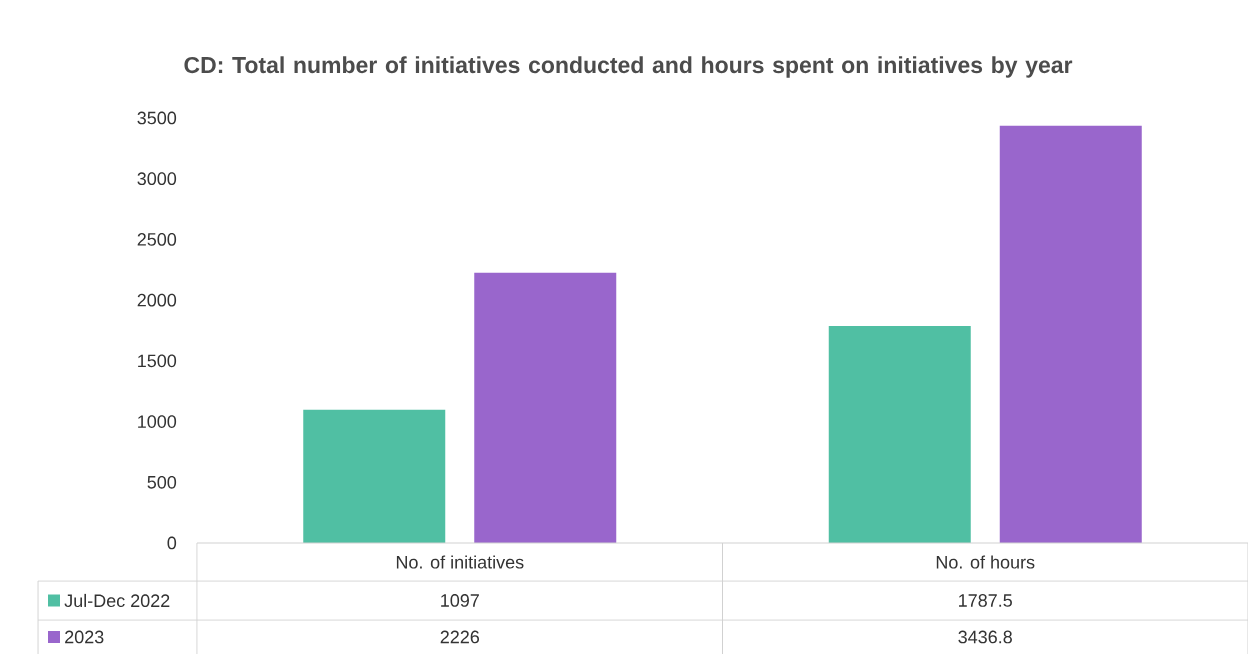 This screenshot has width=1248, height=654. Describe the element at coordinates (172, 543) in the screenshot. I see `y-tick-label: 0` at that location.